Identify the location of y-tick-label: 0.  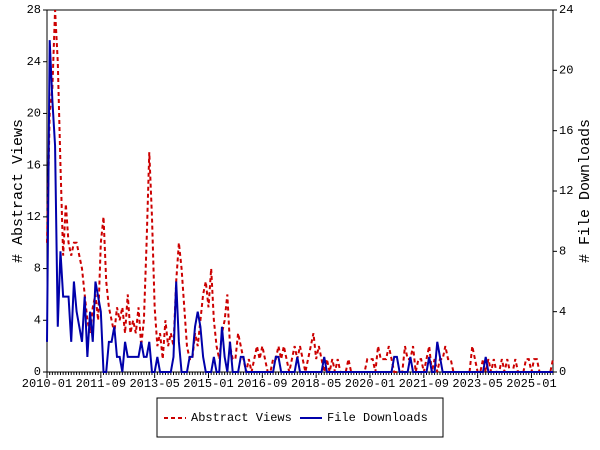
(37, 372).